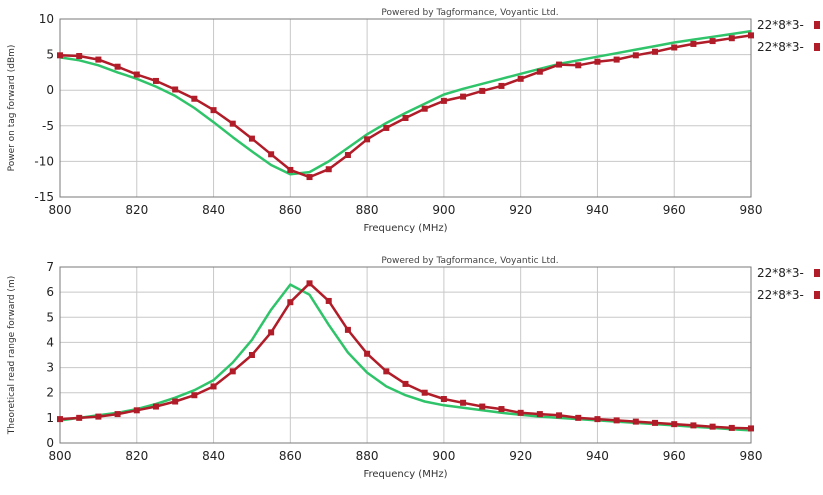  Describe the element at coordinates (50, 418) in the screenshot. I see `y-tick-label: 1` at that location.